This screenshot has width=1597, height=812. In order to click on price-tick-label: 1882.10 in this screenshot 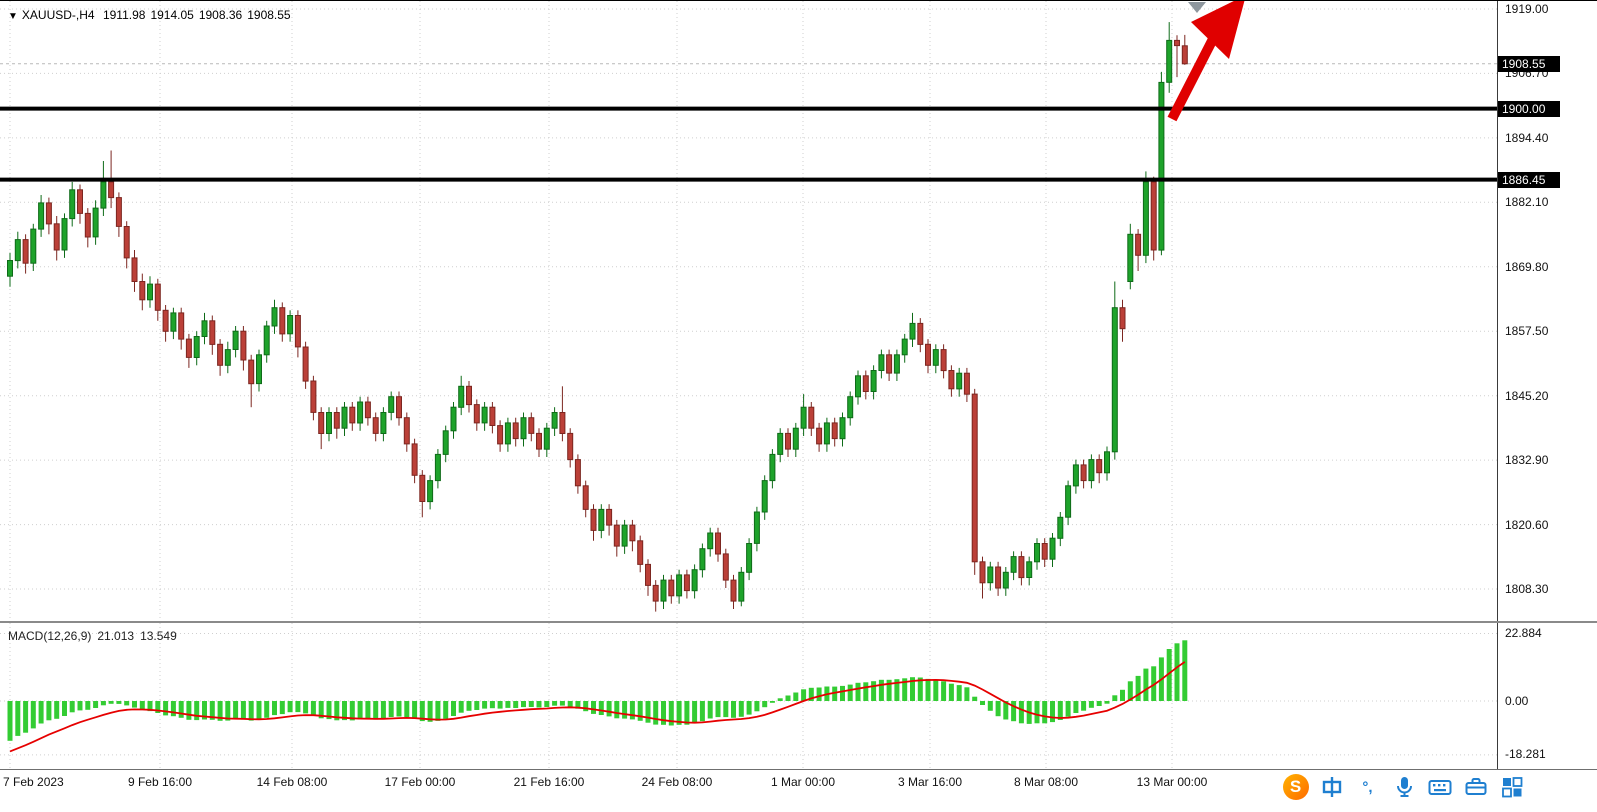, I will do `click(1527, 202)`.